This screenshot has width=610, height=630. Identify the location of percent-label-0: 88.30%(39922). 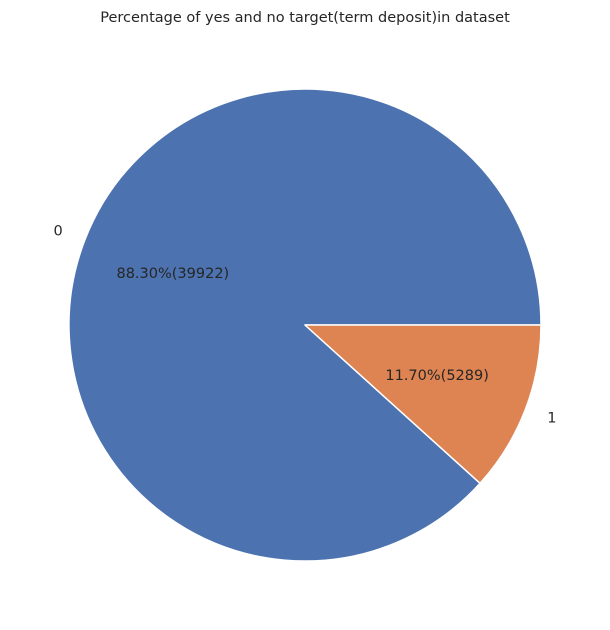
(172, 274).